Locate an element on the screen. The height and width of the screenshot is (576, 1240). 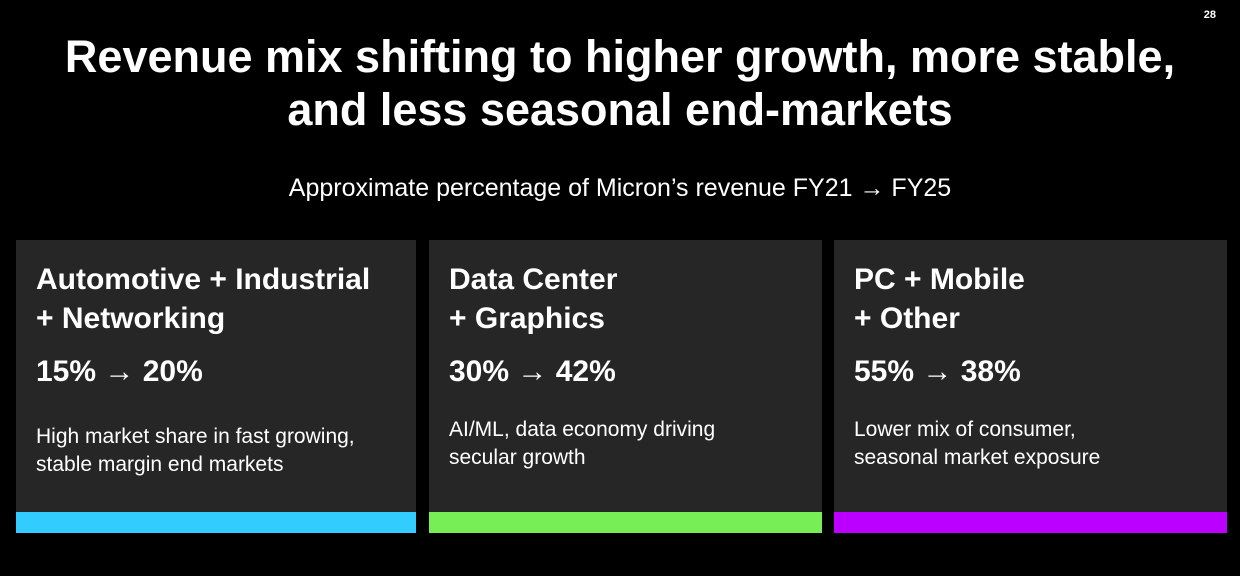
segment-description-line-2: seasonal market exposure is located at coordinates (977, 457).